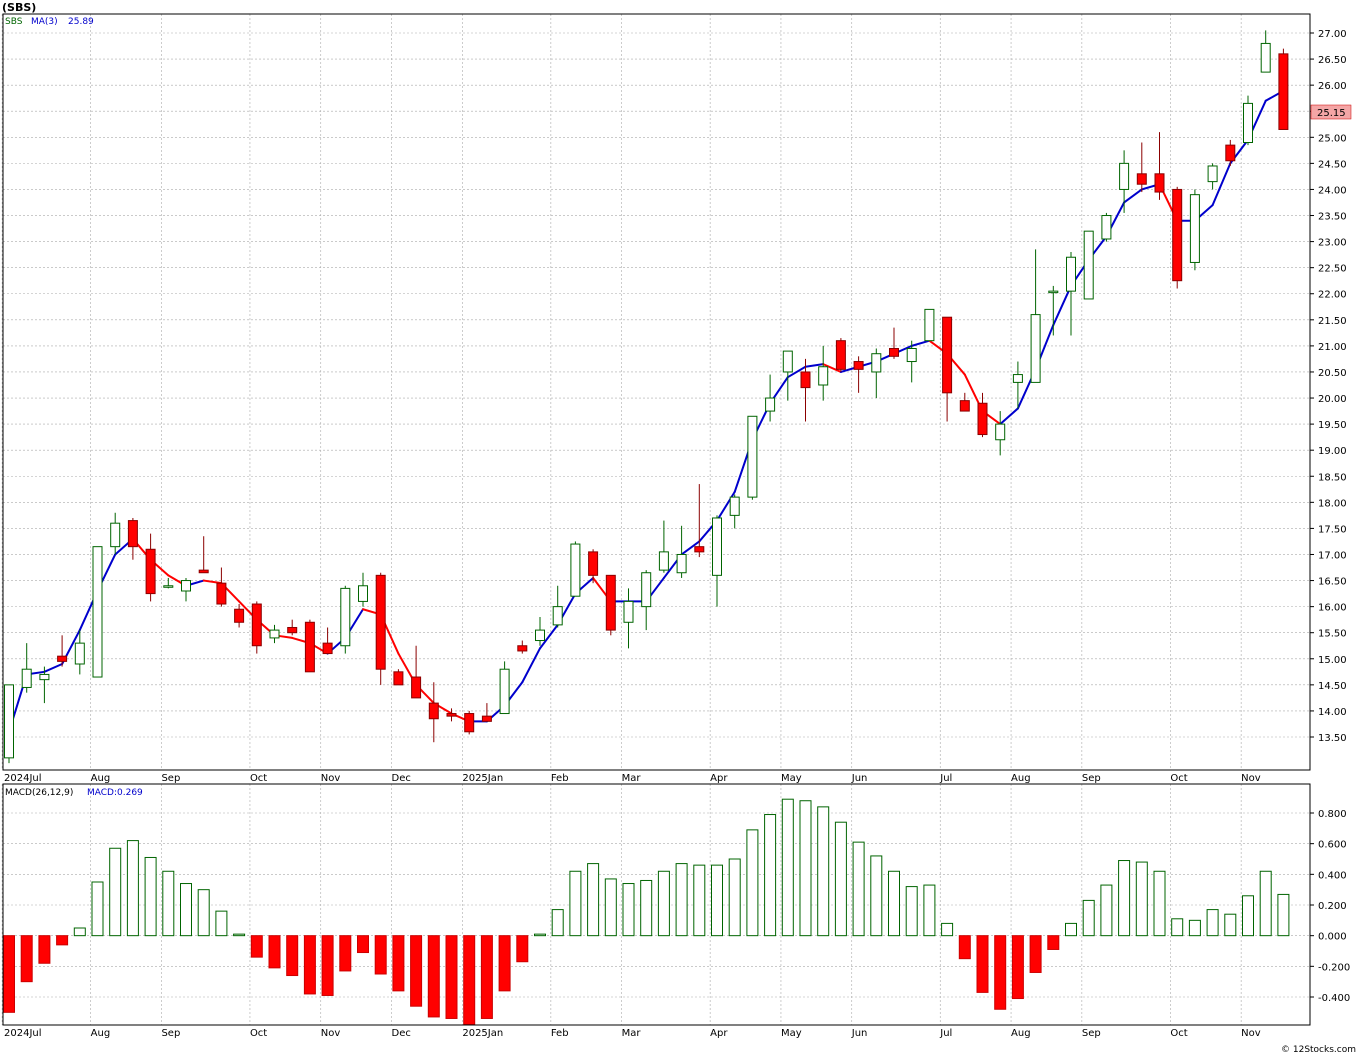 The image size is (1360, 1056). What do you see at coordinates (81, 22) in the screenshot?
I see `legend-ma-value: 25.89` at bounding box center [81, 22].